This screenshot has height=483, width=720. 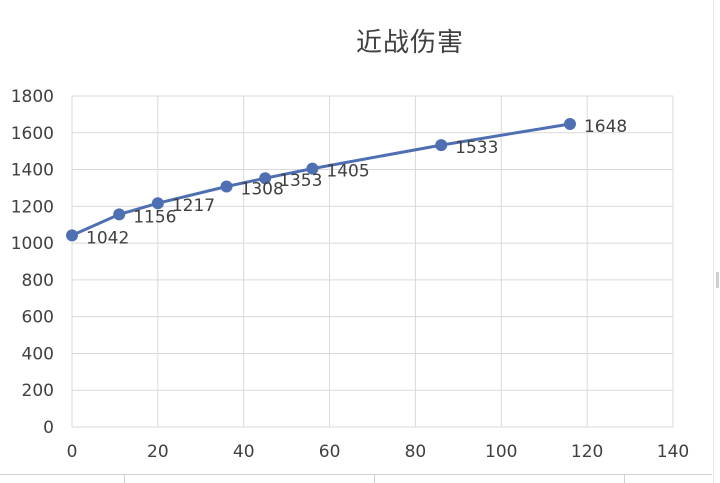 I want to click on y-tick-label: 0, so click(x=48, y=428).